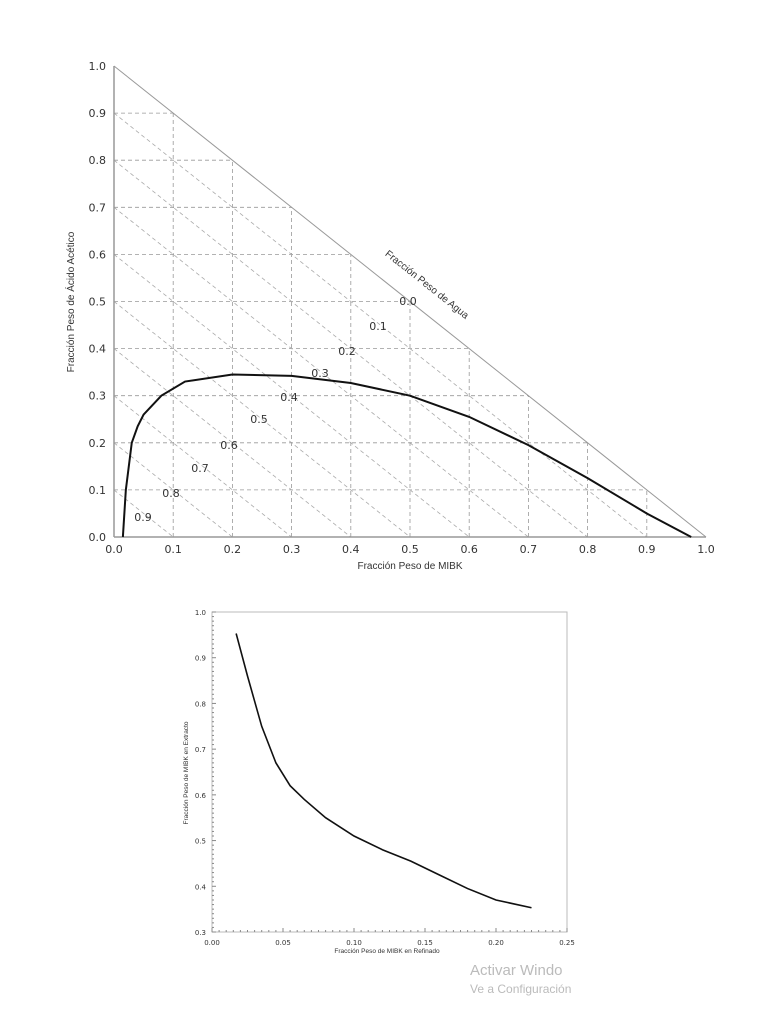 Image resolution: width=768 pixels, height=1024 pixels. Describe the element at coordinates (647, 549) in the screenshot. I see `x-tick-label: 0.9` at that location.